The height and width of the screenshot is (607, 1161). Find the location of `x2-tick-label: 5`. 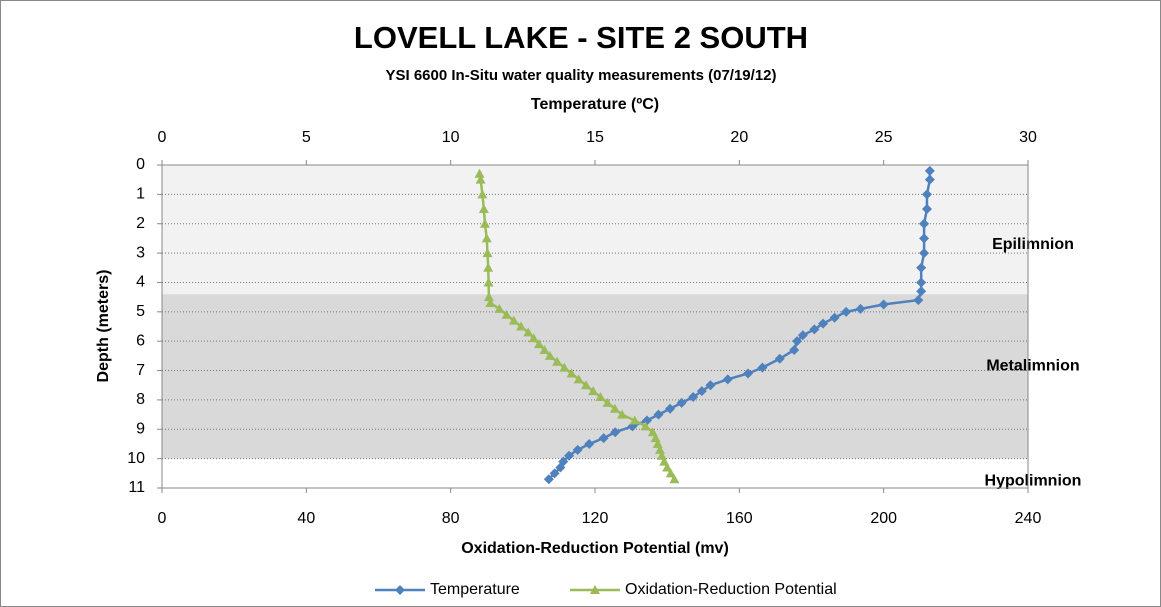

x2-tick-label: 5 is located at coordinates (306, 137).